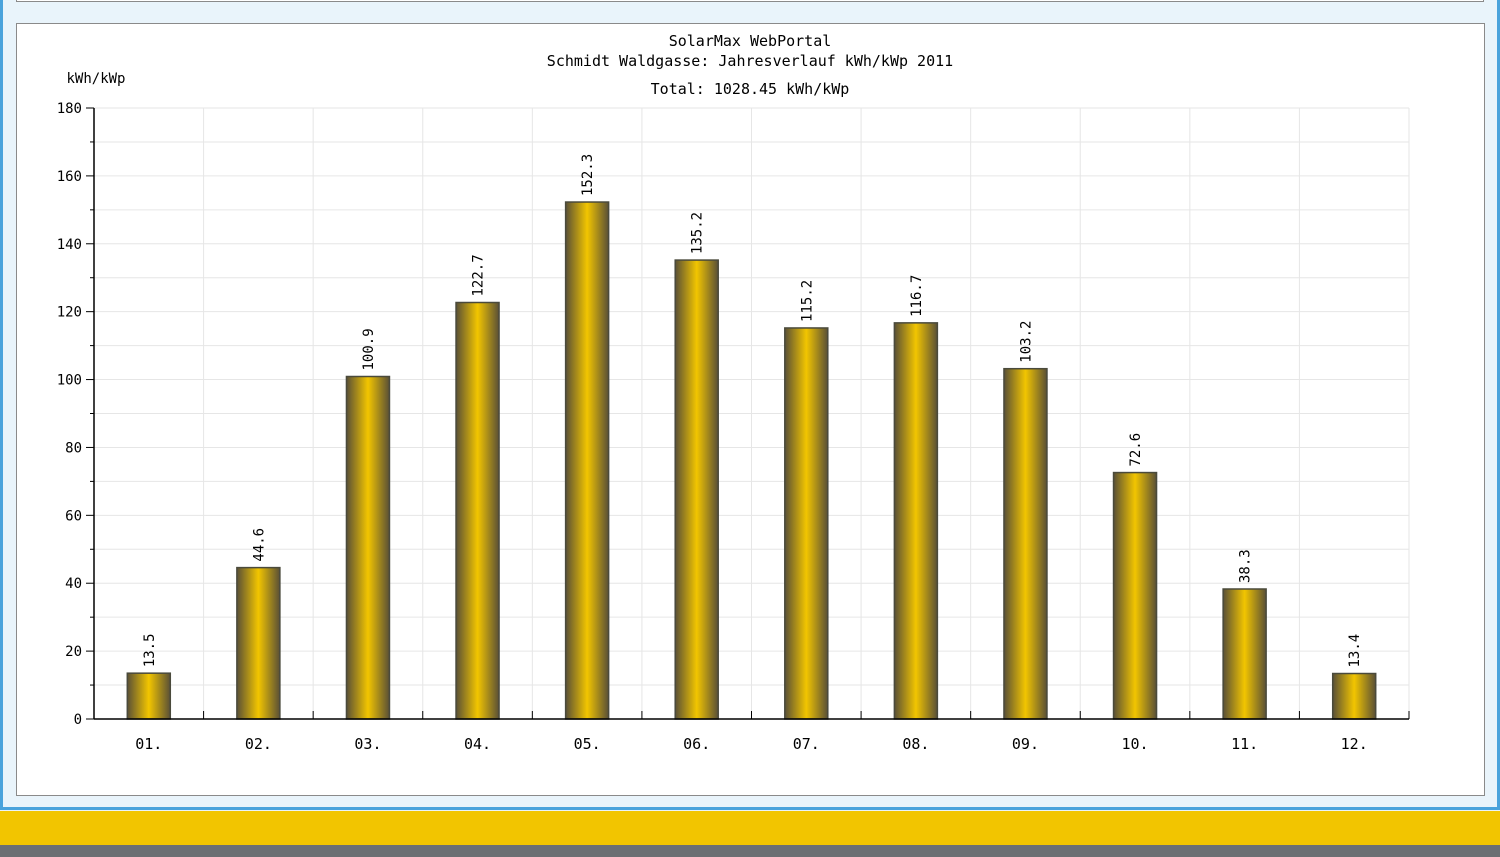  Describe the element at coordinates (750, 89) in the screenshot. I see `chart-total: Total: 1028.45 kWh/kWp` at that location.